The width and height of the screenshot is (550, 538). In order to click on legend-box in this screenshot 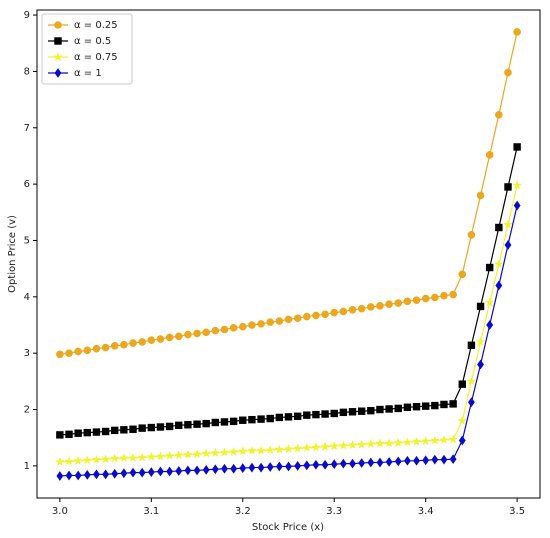, I will do `click(87, 49)`.